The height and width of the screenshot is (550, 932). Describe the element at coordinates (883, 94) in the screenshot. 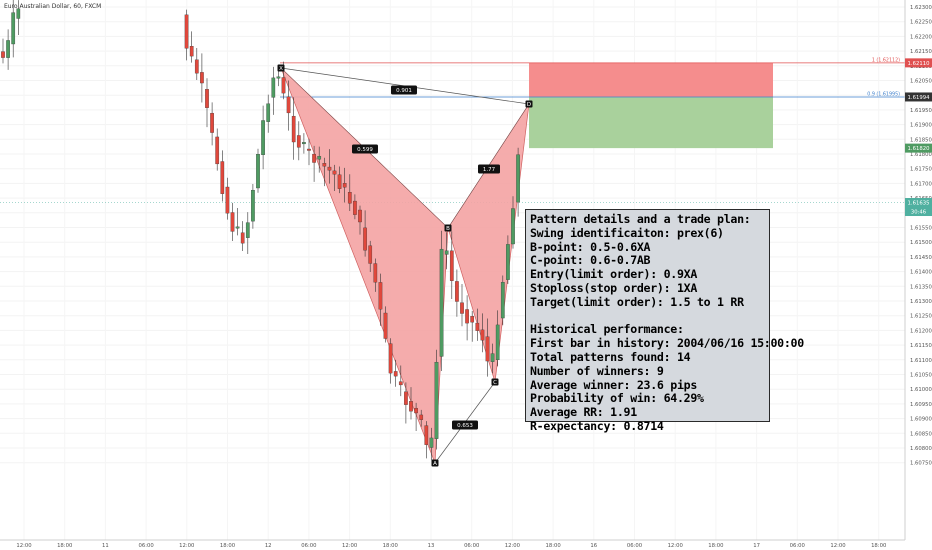

I see `fib-entry-label: 0.9 (1.61995)` at that location.